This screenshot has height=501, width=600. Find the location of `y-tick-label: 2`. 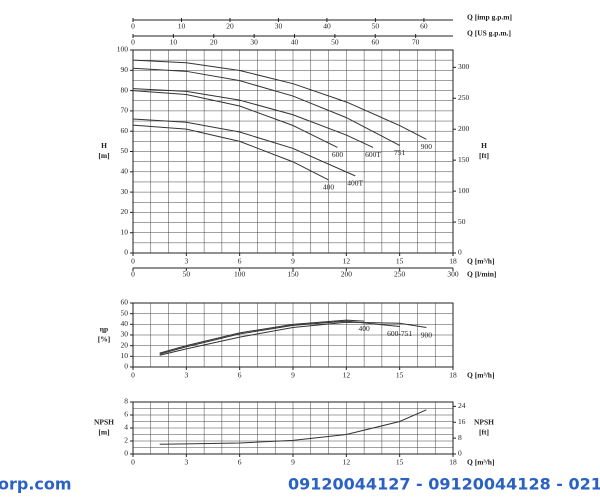

y-tick-label: 2 is located at coordinates (126, 440).